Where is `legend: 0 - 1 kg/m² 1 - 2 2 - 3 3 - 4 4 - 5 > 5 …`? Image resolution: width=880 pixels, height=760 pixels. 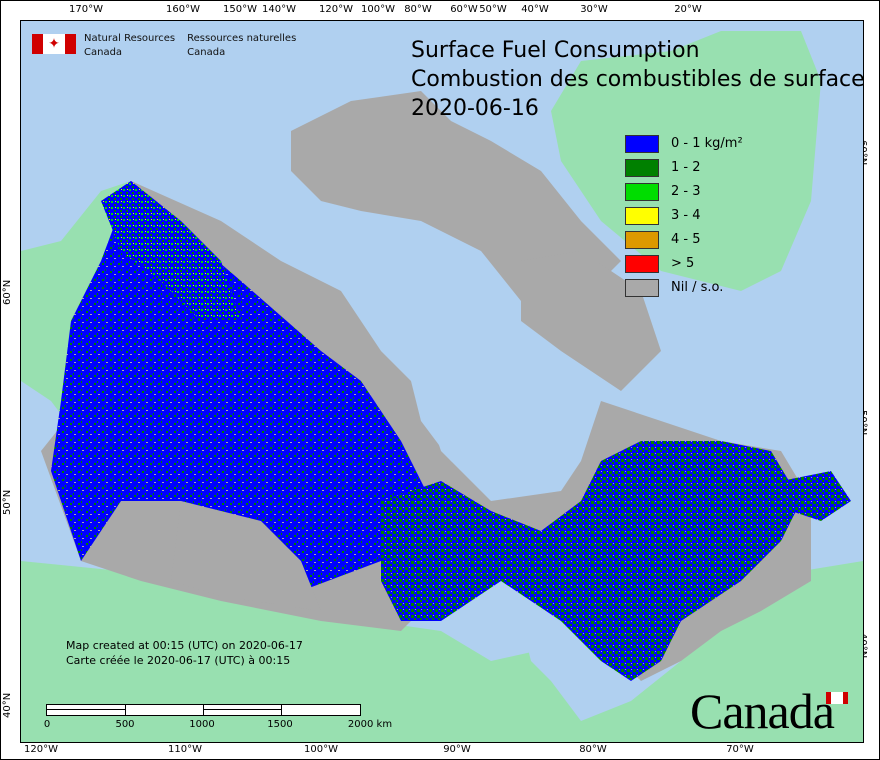 legend: 0 - 1 kg/m² 1 - 2 2 - 3 3 - 4 4 - 5 > 5 … is located at coordinates (684, 218).